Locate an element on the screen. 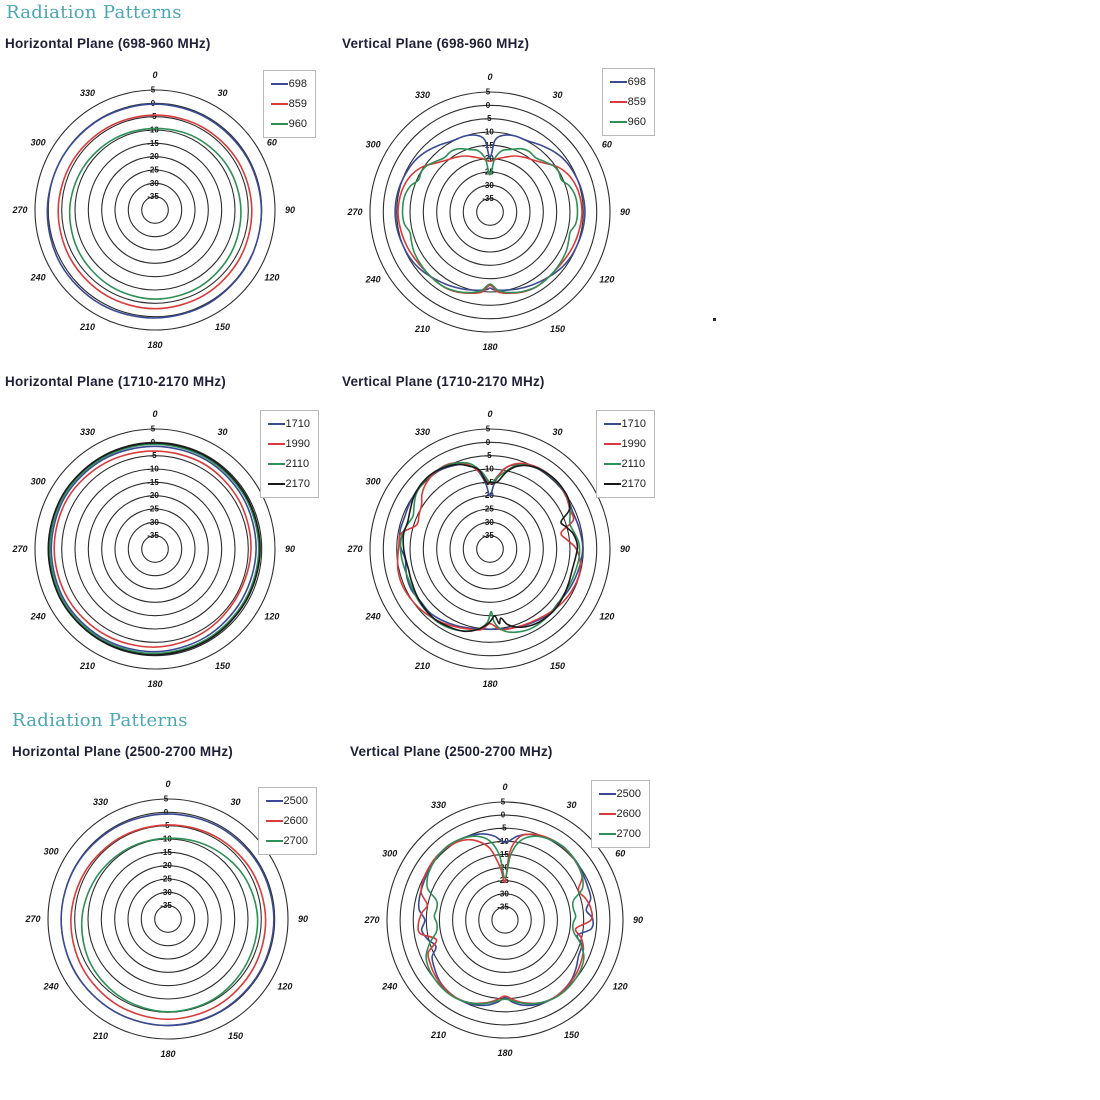 The image size is (1100, 1100). chart-title: Vertical Plane (1710-2170 MHz) is located at coordinates (443, 381).